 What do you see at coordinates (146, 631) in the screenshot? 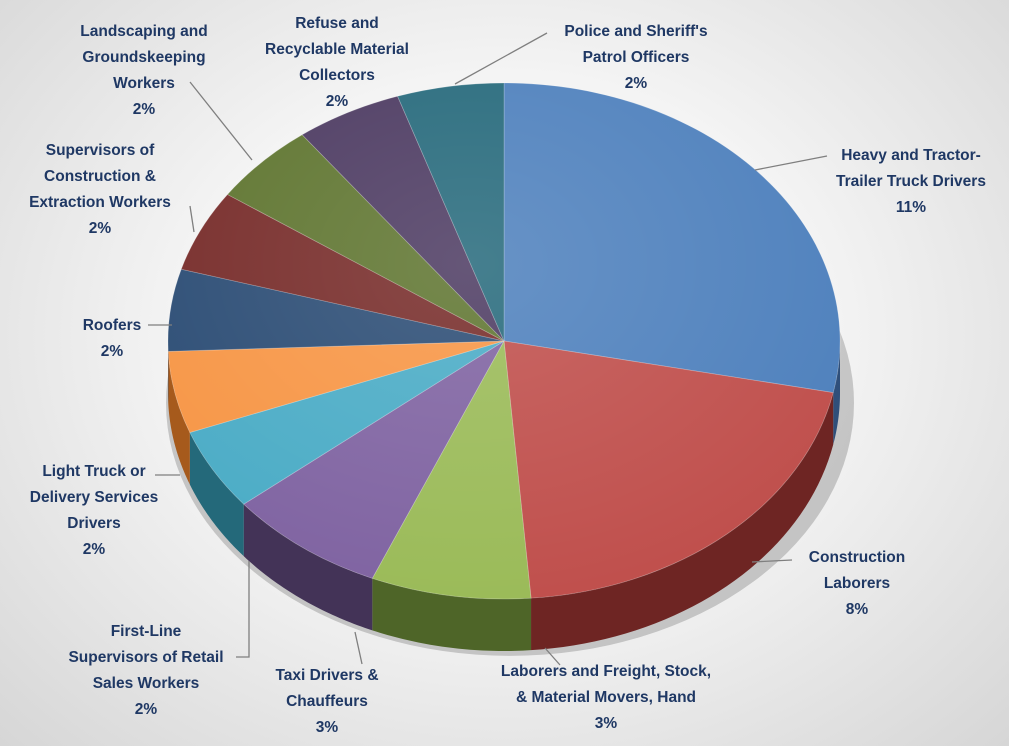
I see `data-label-line: First-Line` at bounding box center [146, 631].